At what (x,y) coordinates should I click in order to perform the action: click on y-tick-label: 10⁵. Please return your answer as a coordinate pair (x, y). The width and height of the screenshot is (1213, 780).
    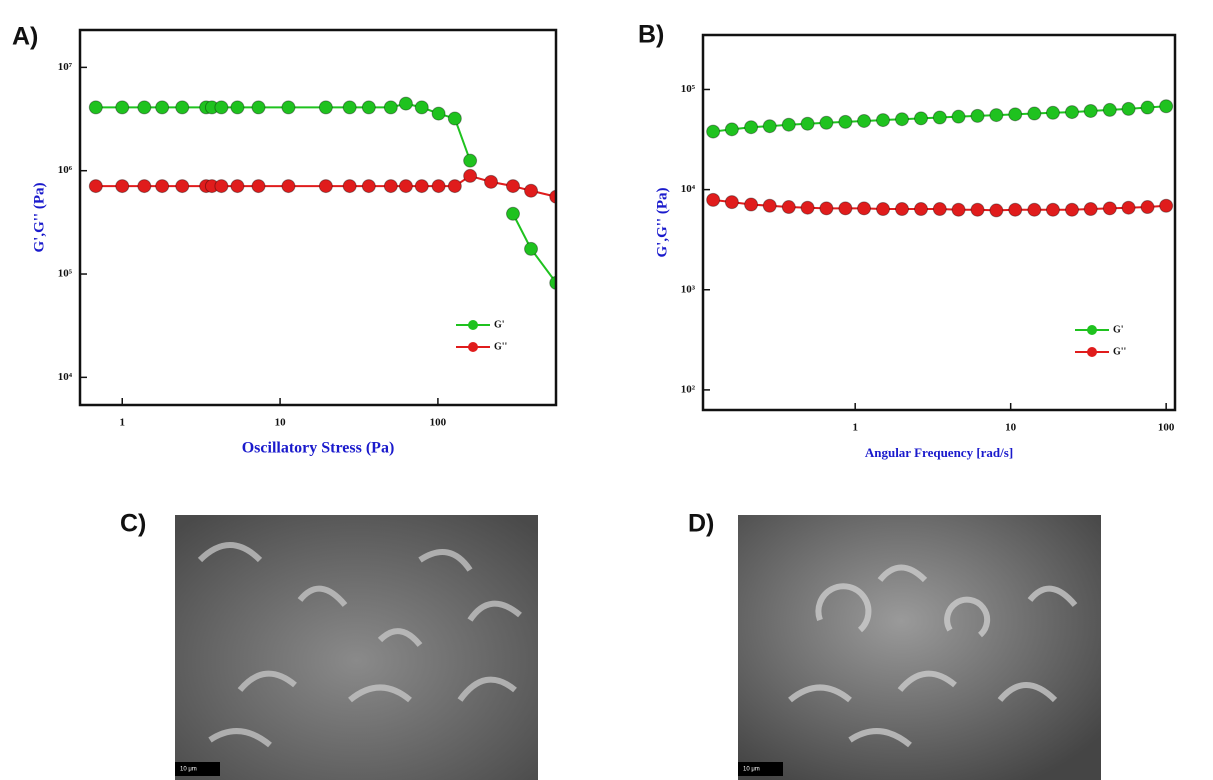
    Looking at the image, I should click on (65, 274).